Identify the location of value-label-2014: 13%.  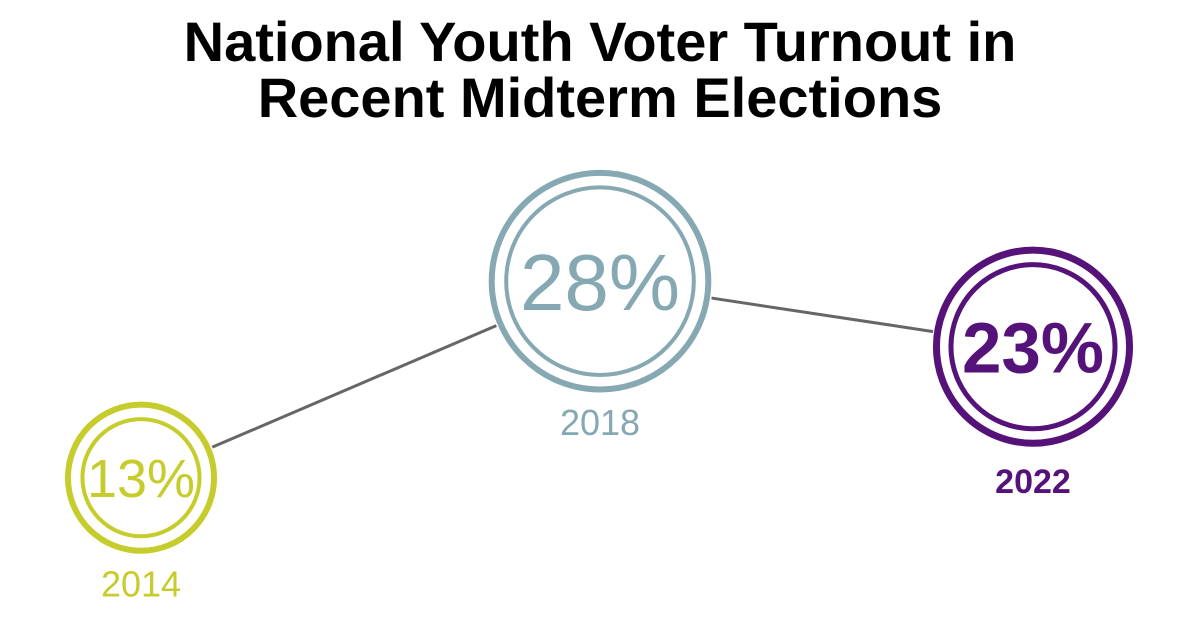
(141, 479).